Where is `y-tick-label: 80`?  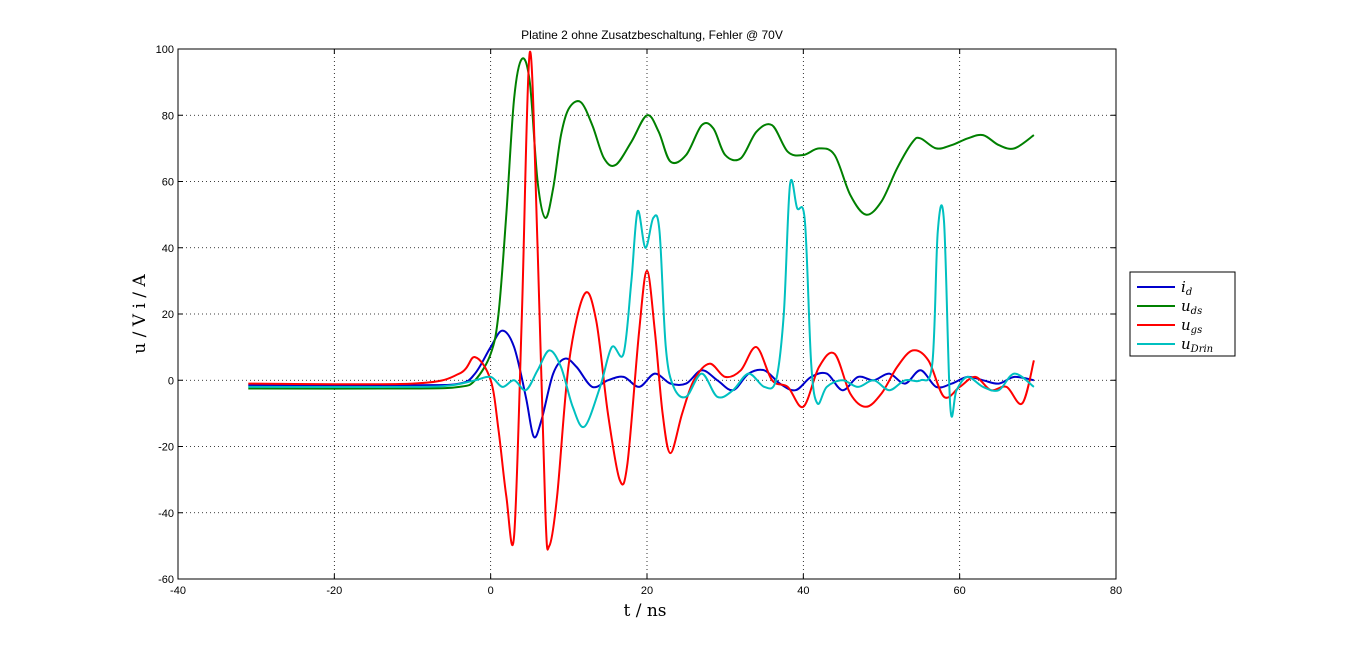
y-tick-label: 80 is located at coordinates (168, 116).